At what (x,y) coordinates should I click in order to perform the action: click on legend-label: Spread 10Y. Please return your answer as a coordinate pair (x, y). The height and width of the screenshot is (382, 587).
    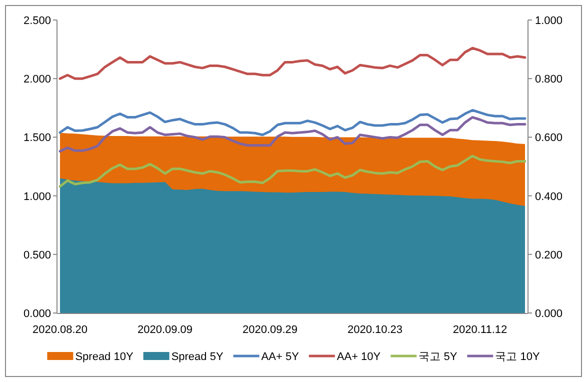
    Looking at the image, I should click on (104, 357).